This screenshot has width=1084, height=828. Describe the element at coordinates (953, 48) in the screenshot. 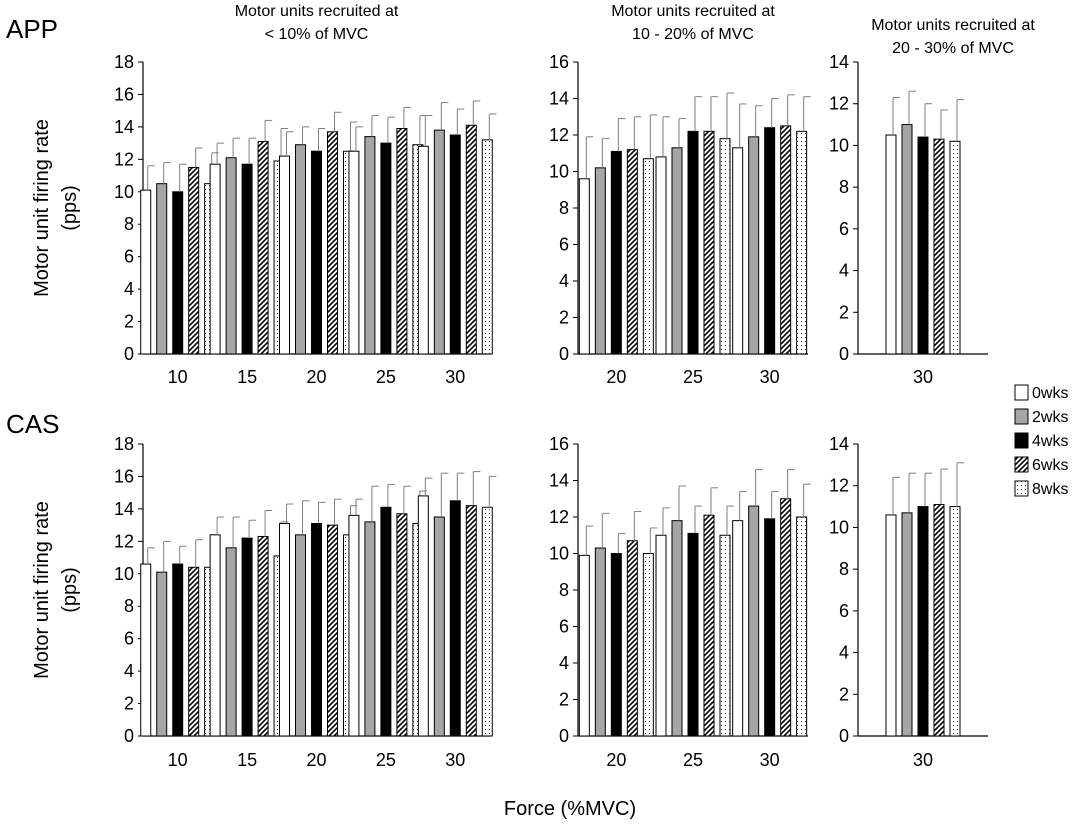

I see `panel-title-line: 20 - 30% of MVC` at that location.